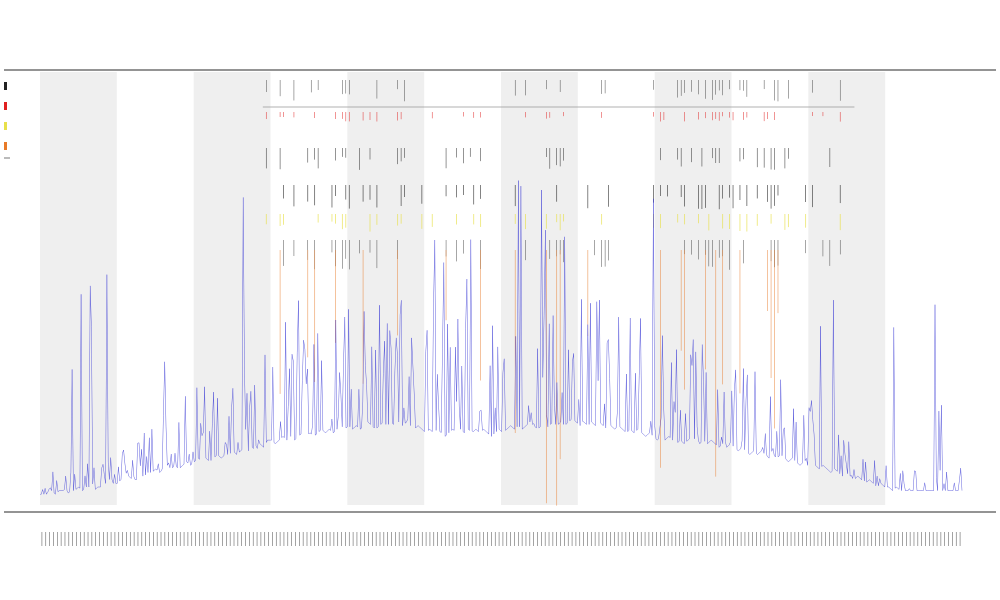 Image resolution: width=1000 pixels, height=600 pixels. Describe the element at coordinates (7, 120) in the screenshot. I see `legend` at that location.